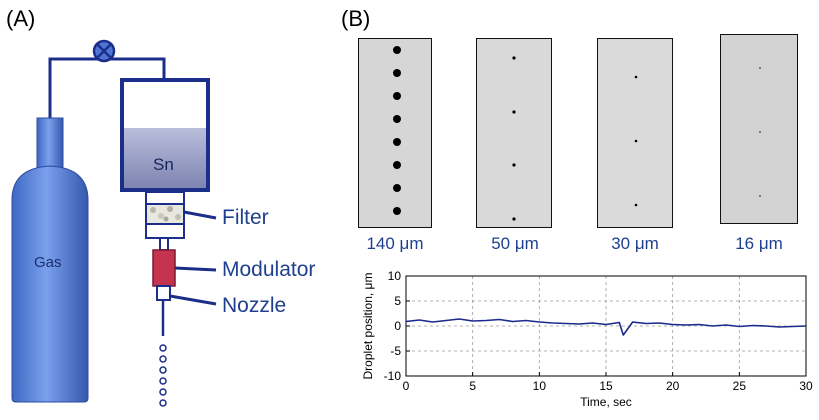  I want to click on leader-lines, so click(193, 258).